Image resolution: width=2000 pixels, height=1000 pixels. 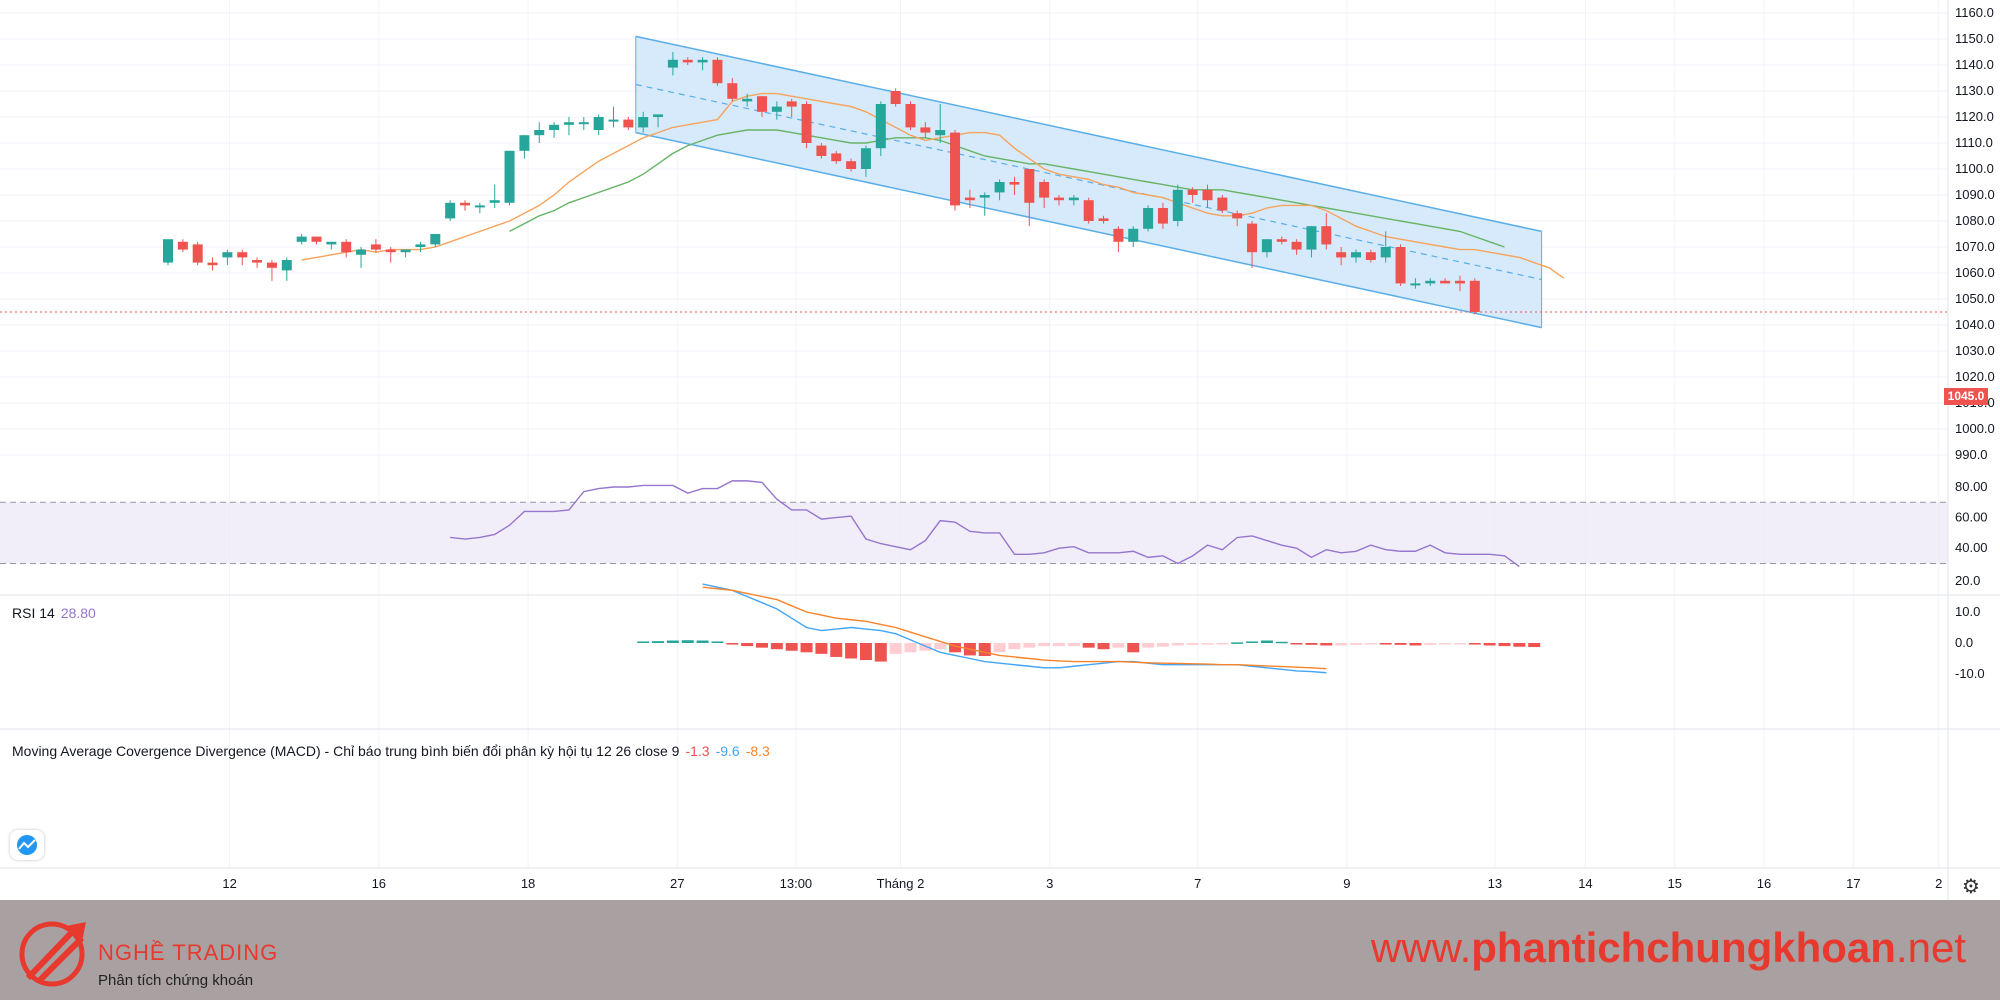 What do you see at coordinates (901, 883) in the screenshot?
I see `time-tick-label: Tháng 2` at bounding box center [901, 883].